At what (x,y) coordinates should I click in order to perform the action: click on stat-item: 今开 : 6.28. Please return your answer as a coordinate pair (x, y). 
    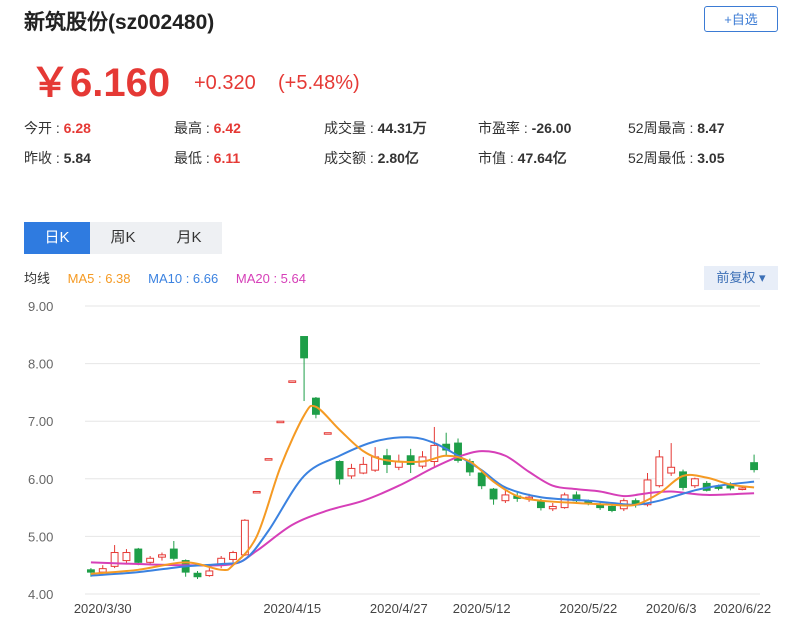
    Looking at the image, I should click on (57, 128).